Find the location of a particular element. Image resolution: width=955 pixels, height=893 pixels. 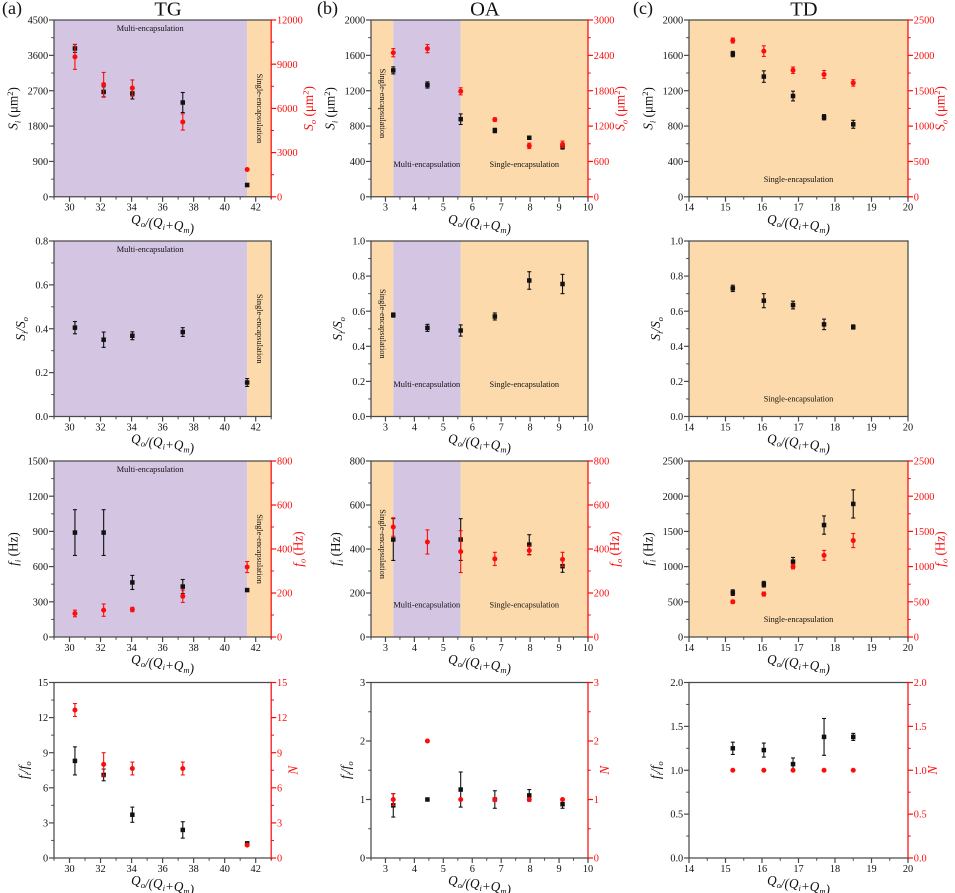

svg-text: 36 is located at coordinates (162, 648).